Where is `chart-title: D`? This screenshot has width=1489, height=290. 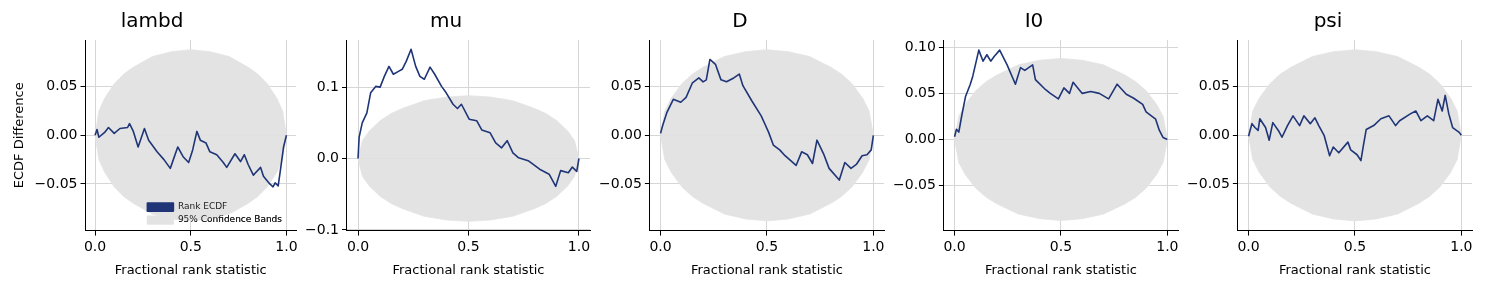
chart-title: D is located at coordinates (740, 20).